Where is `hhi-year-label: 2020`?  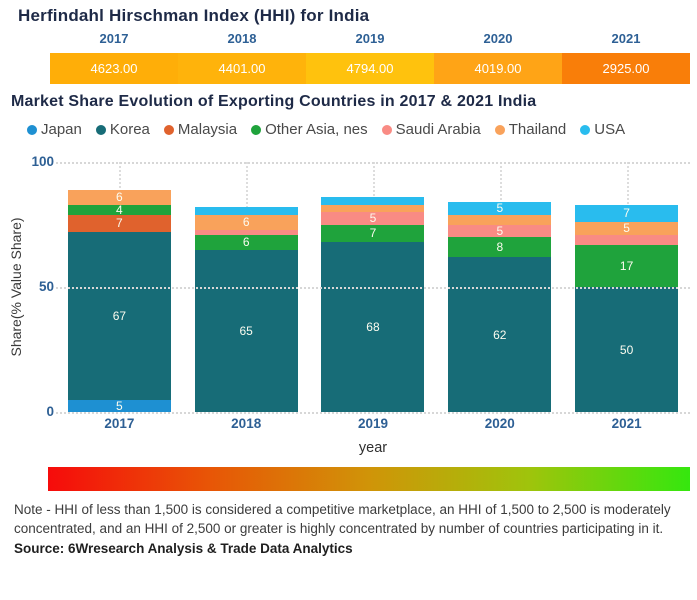 hhi-year-label: 2020 is located at coordinates (498, 38).